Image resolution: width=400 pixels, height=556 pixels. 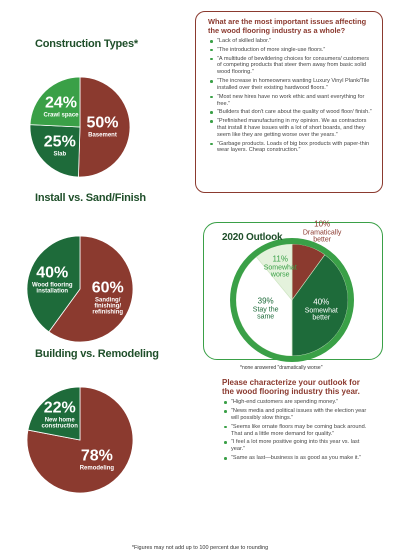 I want to click on category-label: Dramatically better, so click(x=322, y=236).